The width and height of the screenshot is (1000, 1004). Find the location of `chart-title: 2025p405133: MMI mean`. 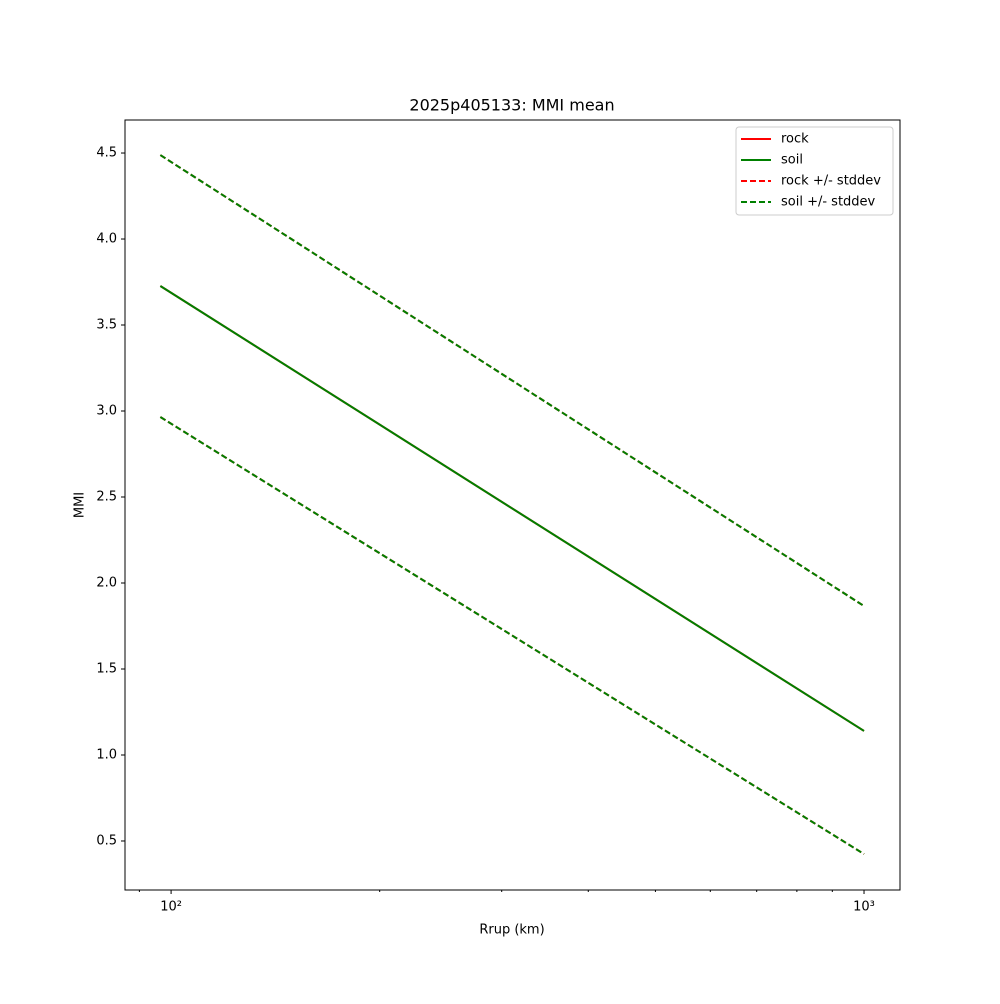

chart-title: 2025p405133: MMI mean is located at coordinates (511, 105).